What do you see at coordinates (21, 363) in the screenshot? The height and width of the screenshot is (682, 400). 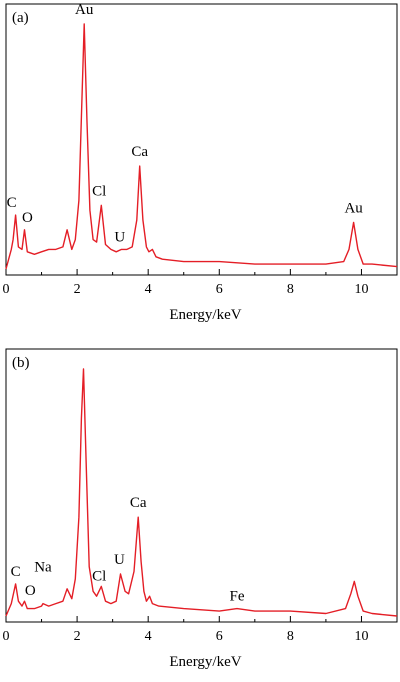 I see `panel-label: (b)` at bounding box center [21, 363].